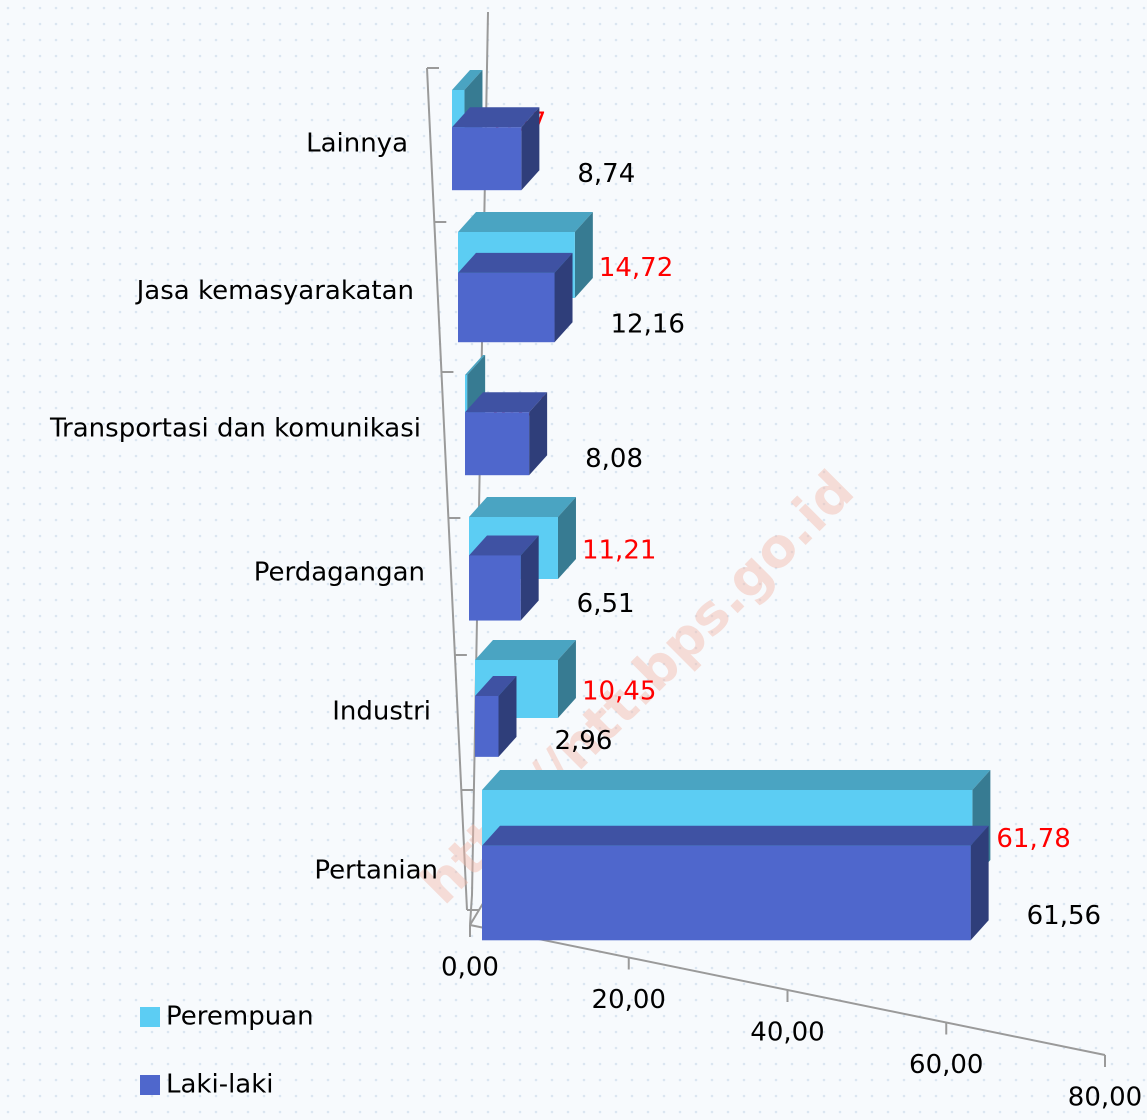 The width and height of the screenshot is (1147, 1120). I want to click on legend-label: Laki-laki, so click(220, 1085).